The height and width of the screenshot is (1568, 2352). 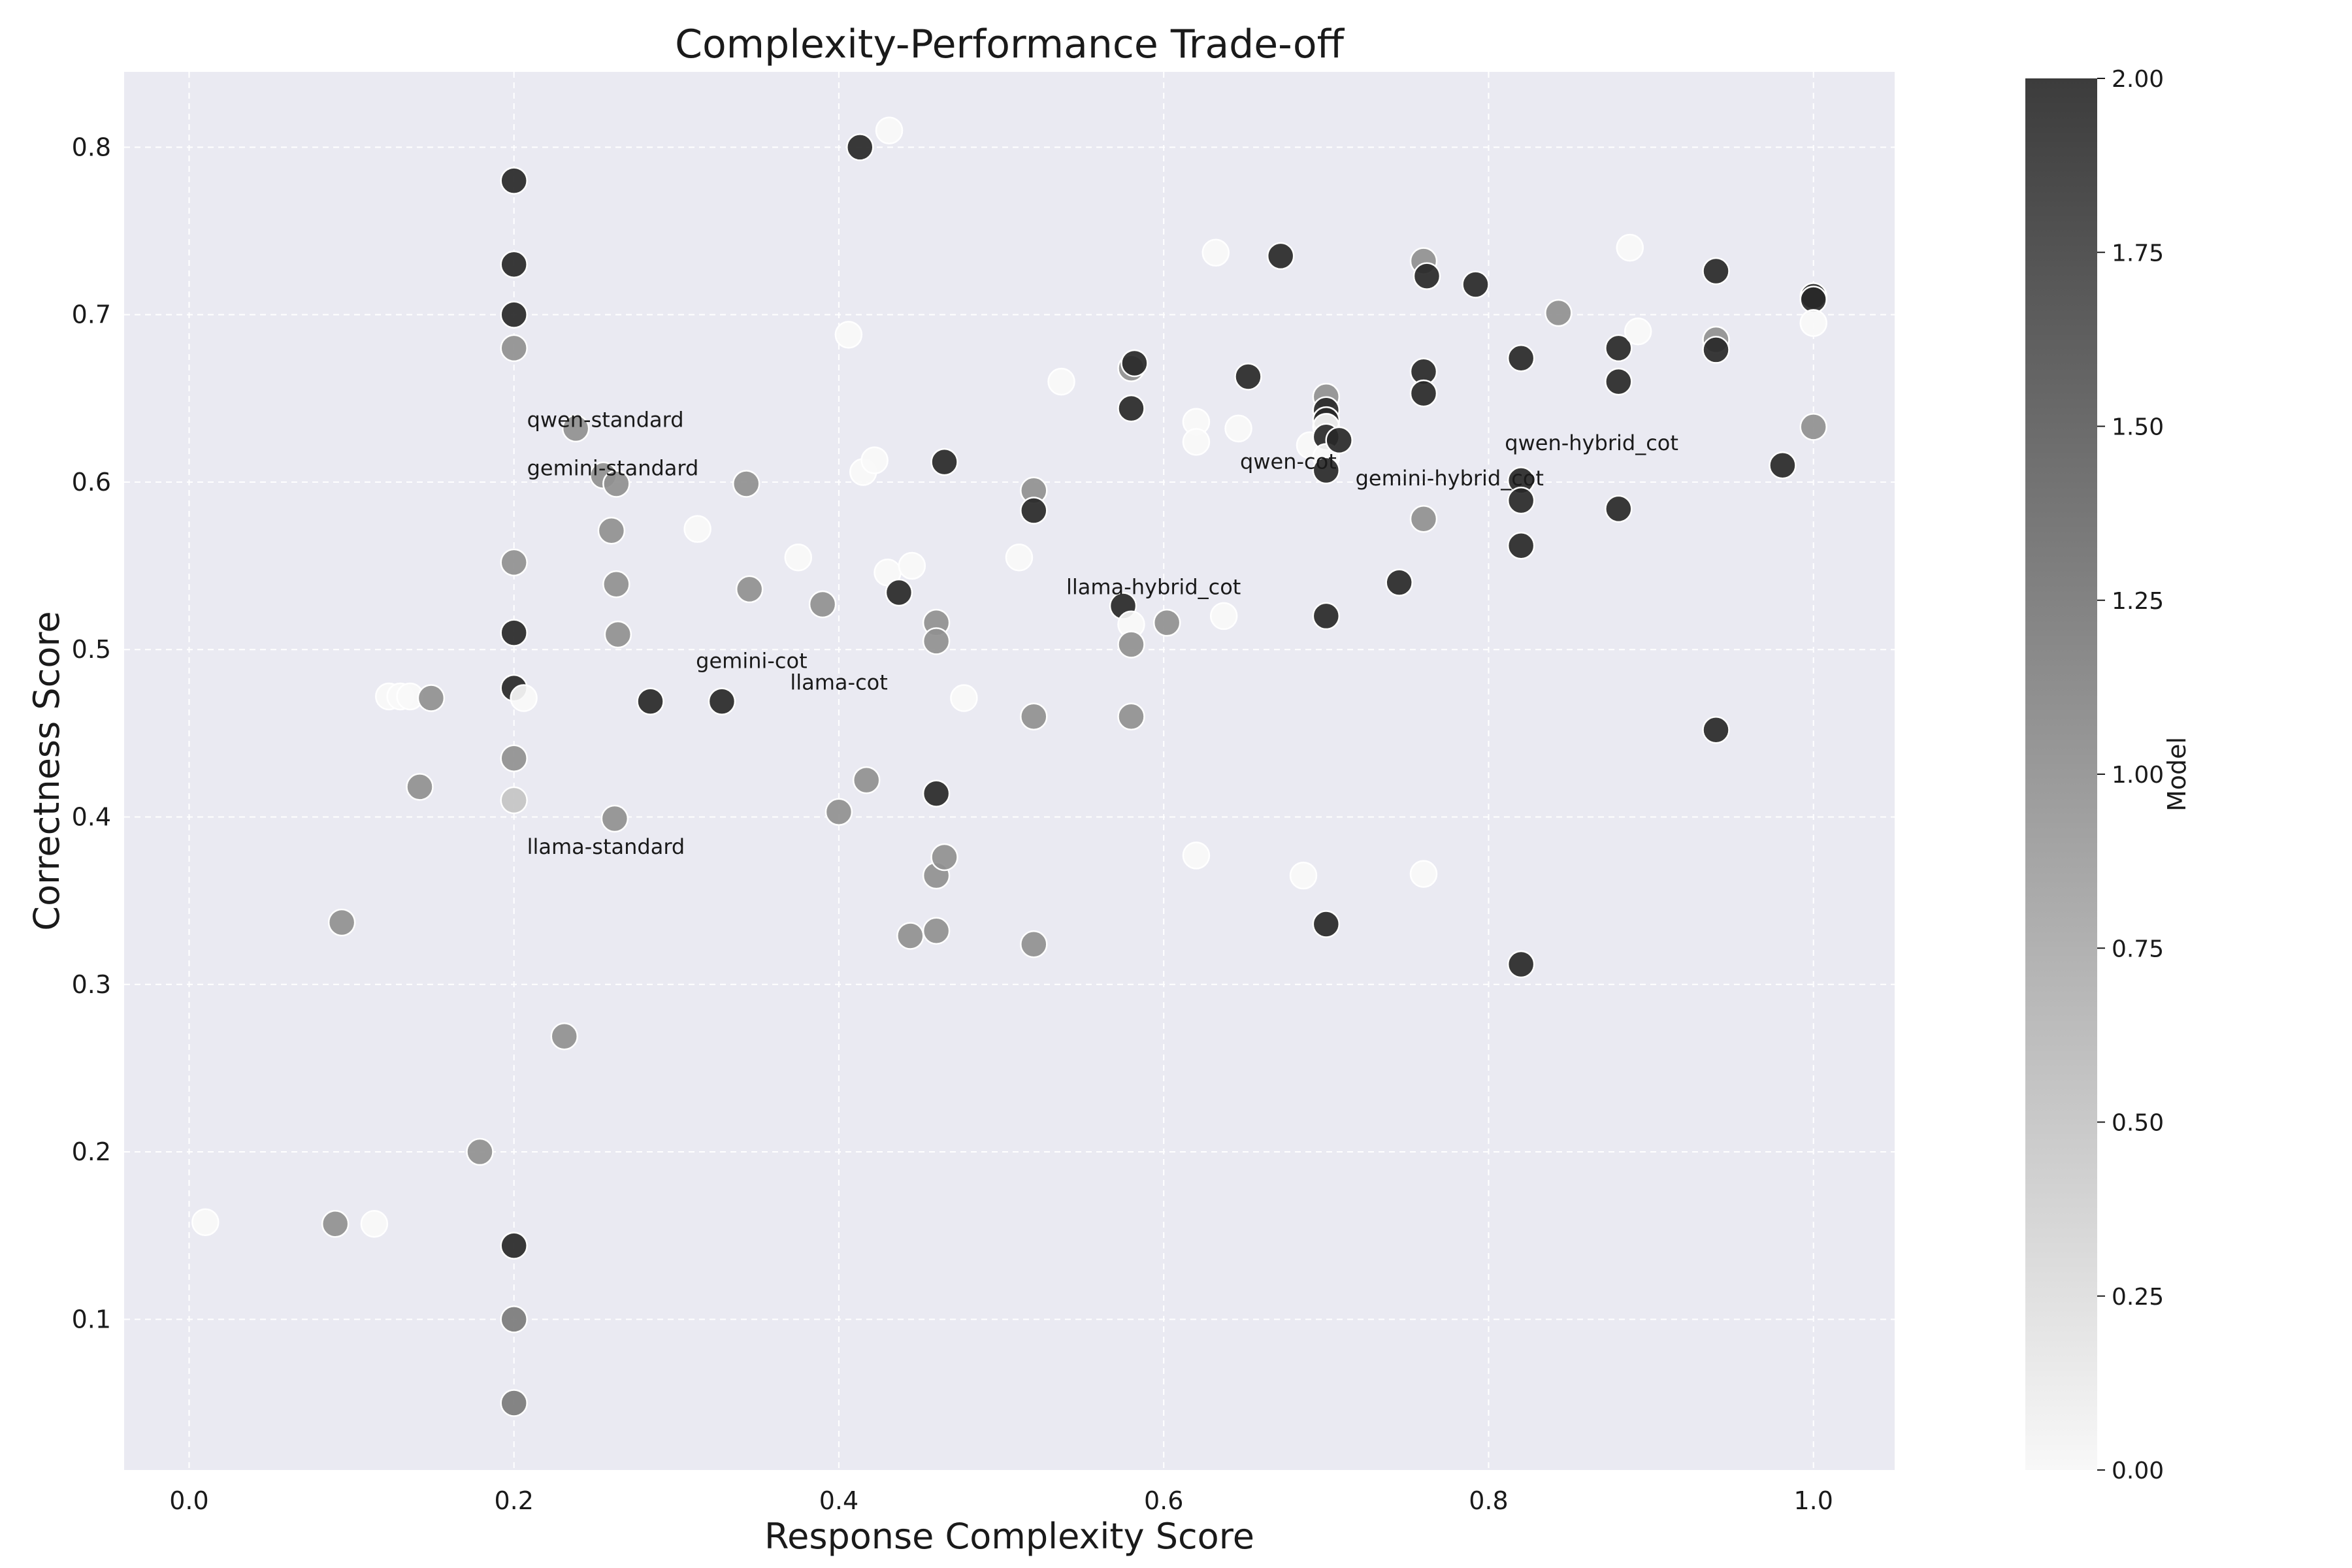 What do you see at coordinates (2138, 1471) in the screenshot?
I see `colorbar-tick-label: 0.00` at bounding box center [2138, 1471].